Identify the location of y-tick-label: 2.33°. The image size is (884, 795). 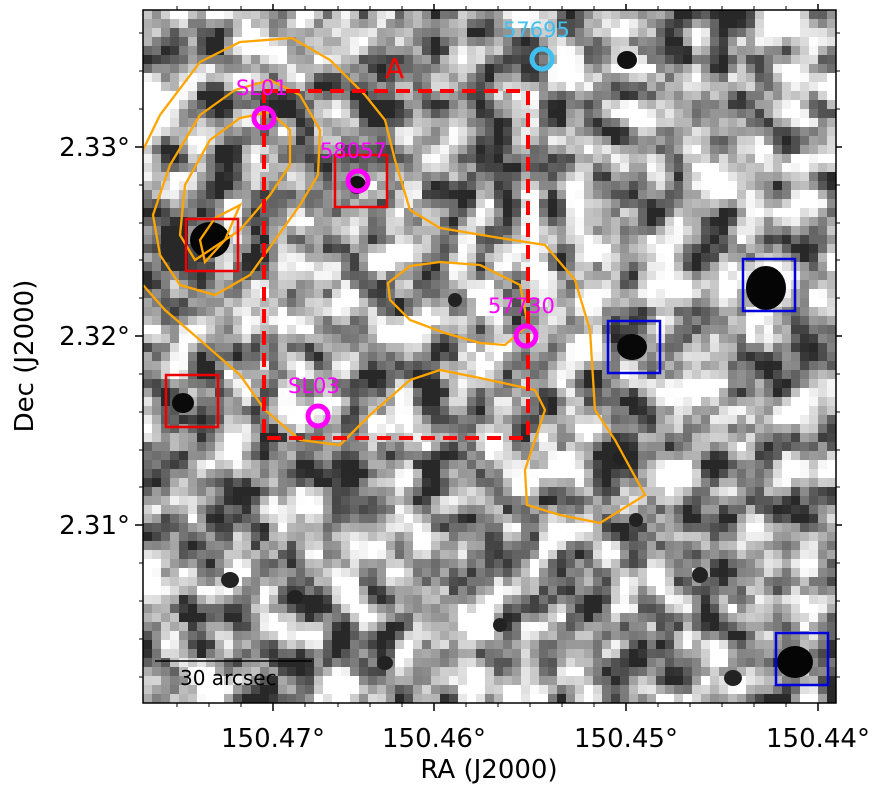
(94, 148).